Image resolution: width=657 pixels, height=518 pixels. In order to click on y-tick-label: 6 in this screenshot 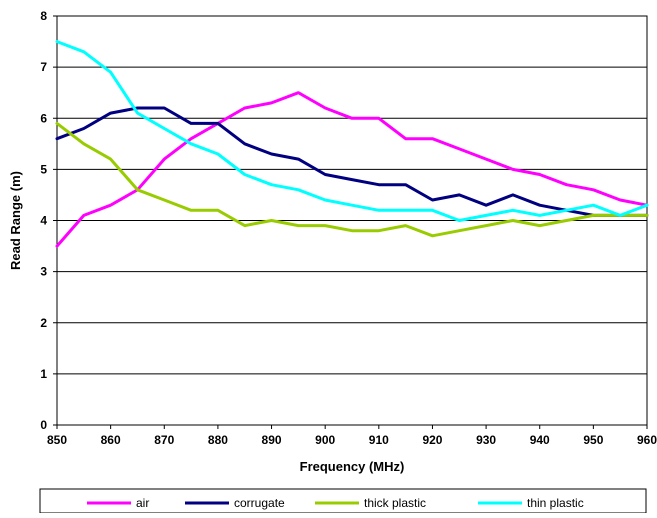, I will do `click(43, 118)`.